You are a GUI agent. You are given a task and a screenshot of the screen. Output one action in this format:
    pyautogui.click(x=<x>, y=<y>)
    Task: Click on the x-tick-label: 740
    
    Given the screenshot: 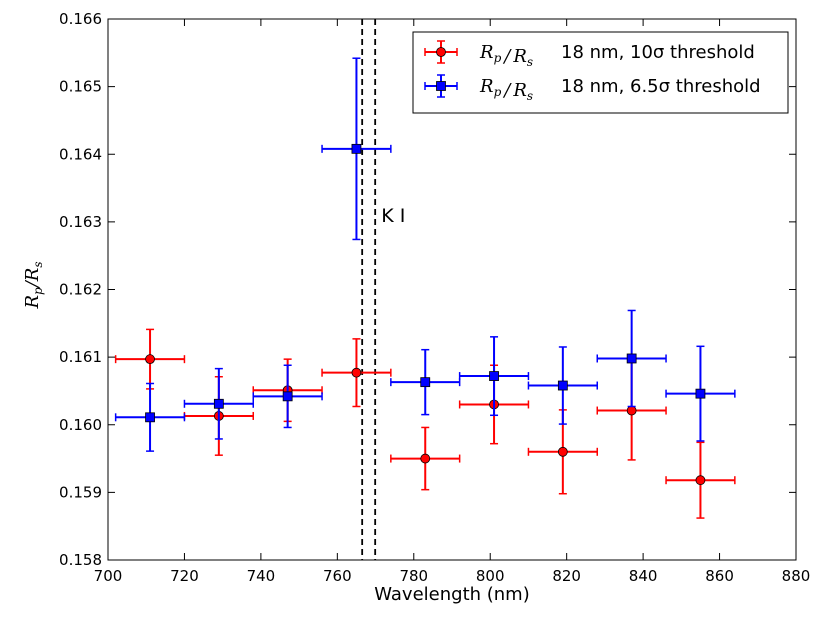 What is the action you would take?
    pyautogui.click(x=261, y=576)
    